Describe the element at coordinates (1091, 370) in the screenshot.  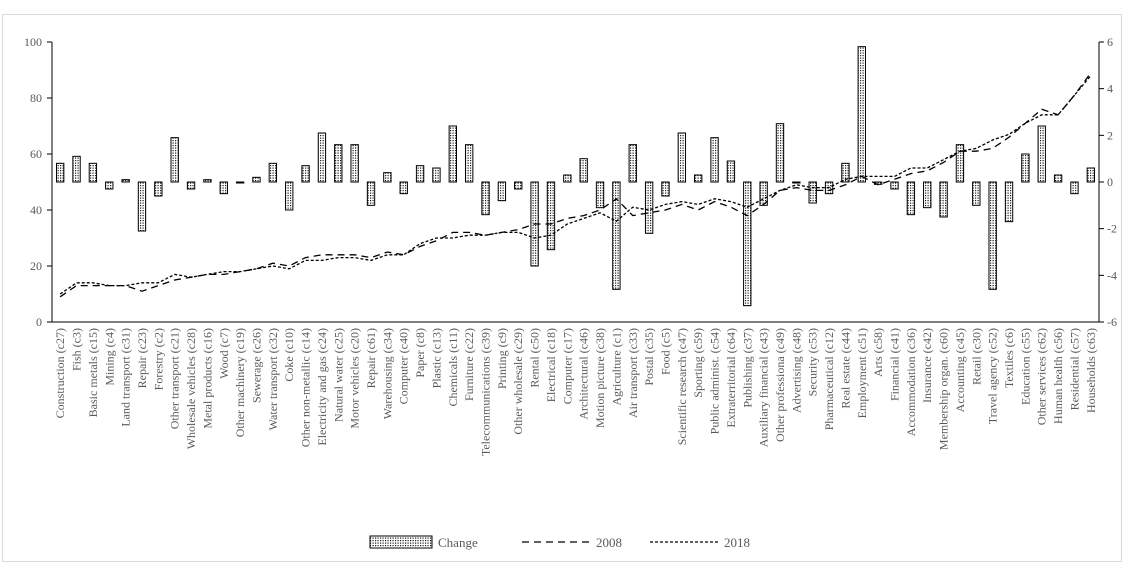
I see `x-tick-label: Households (c63)` at that location.